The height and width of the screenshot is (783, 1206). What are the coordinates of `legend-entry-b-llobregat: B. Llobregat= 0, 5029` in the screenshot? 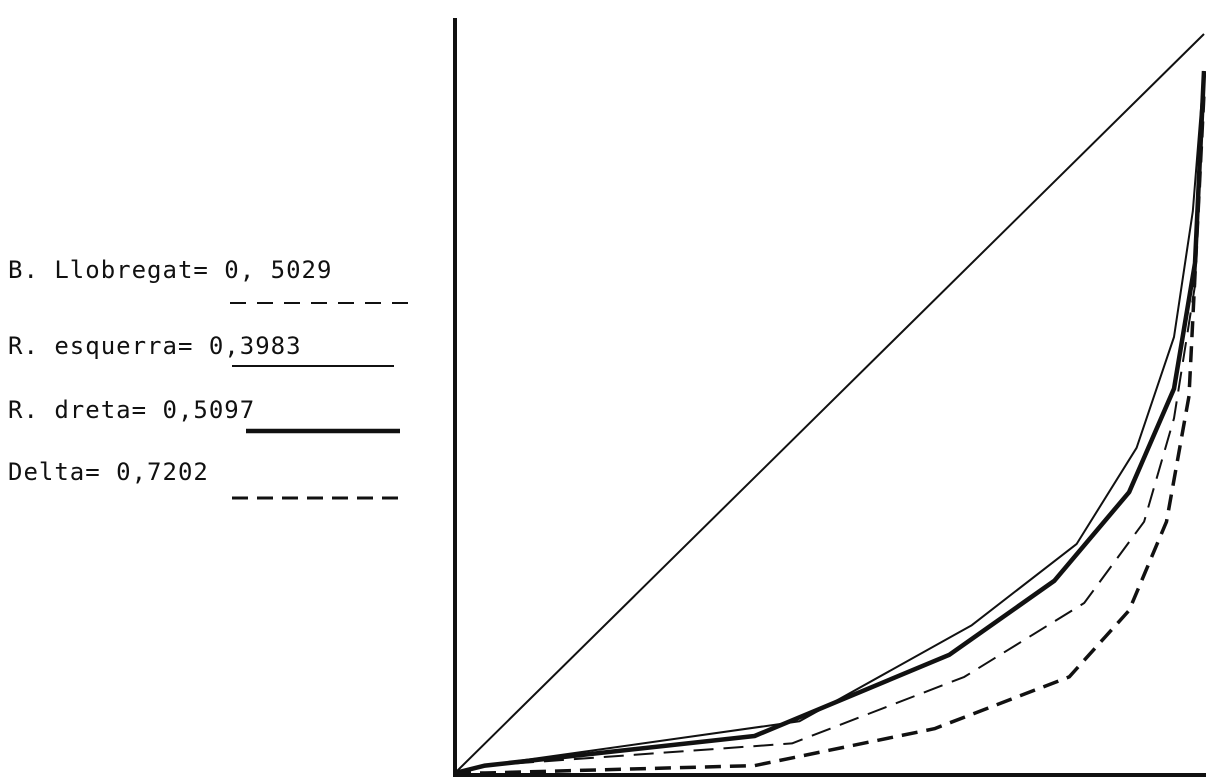 It's located at (210, 280).